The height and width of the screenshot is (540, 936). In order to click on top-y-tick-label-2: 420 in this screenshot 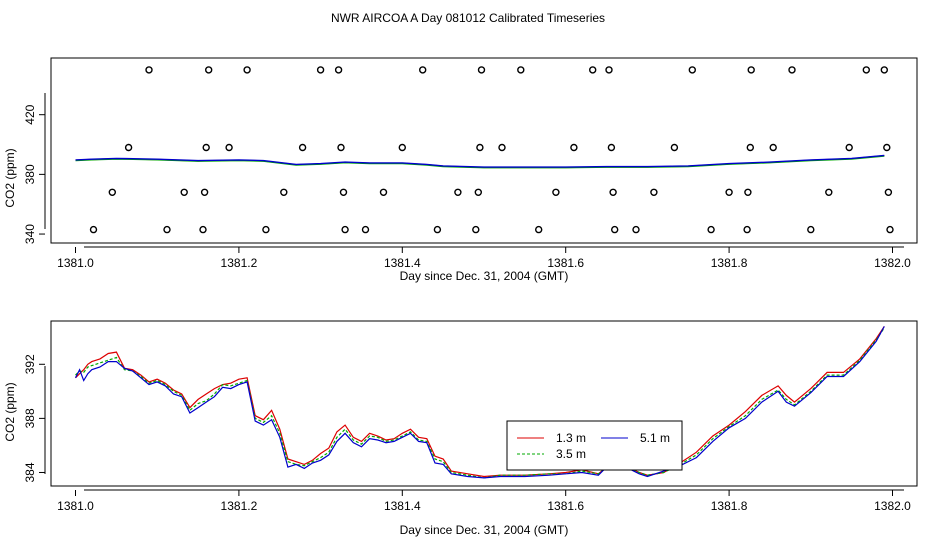, I will do `click(30, 114)`.